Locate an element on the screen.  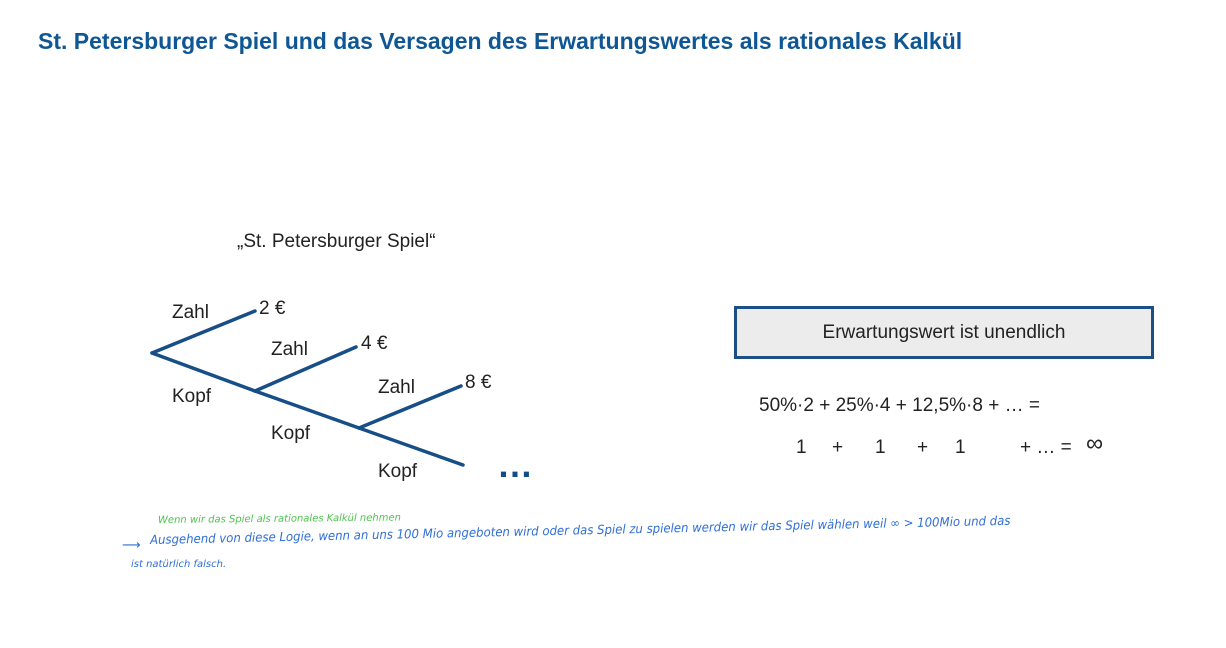
result-box: Erwartungswert ist unendlich is located at coordinates (944, 332).